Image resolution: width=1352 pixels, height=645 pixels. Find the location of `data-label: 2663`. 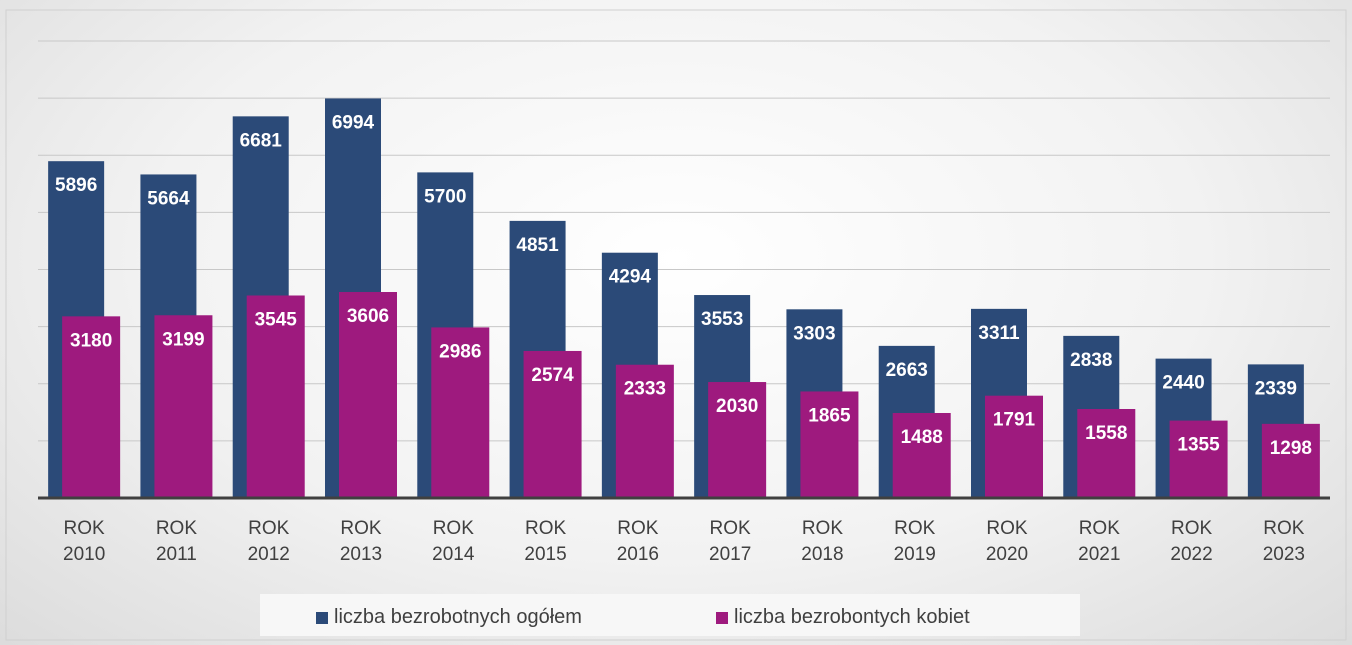

data-label: 2663 is located at coordinates (907, 370).